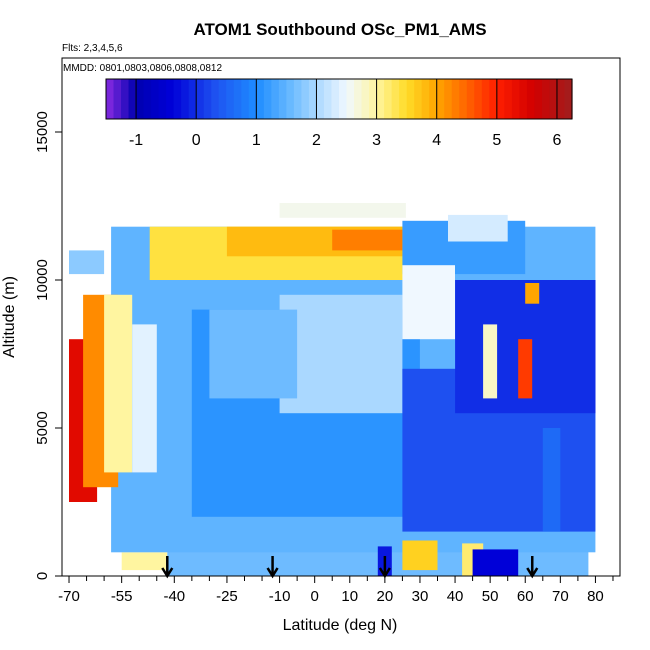 The image size is (650, 650). What do you see at coordinates (174, 596) in the screenshot?
I see `x-tick-label: -40` at bounding box center [174, 596].